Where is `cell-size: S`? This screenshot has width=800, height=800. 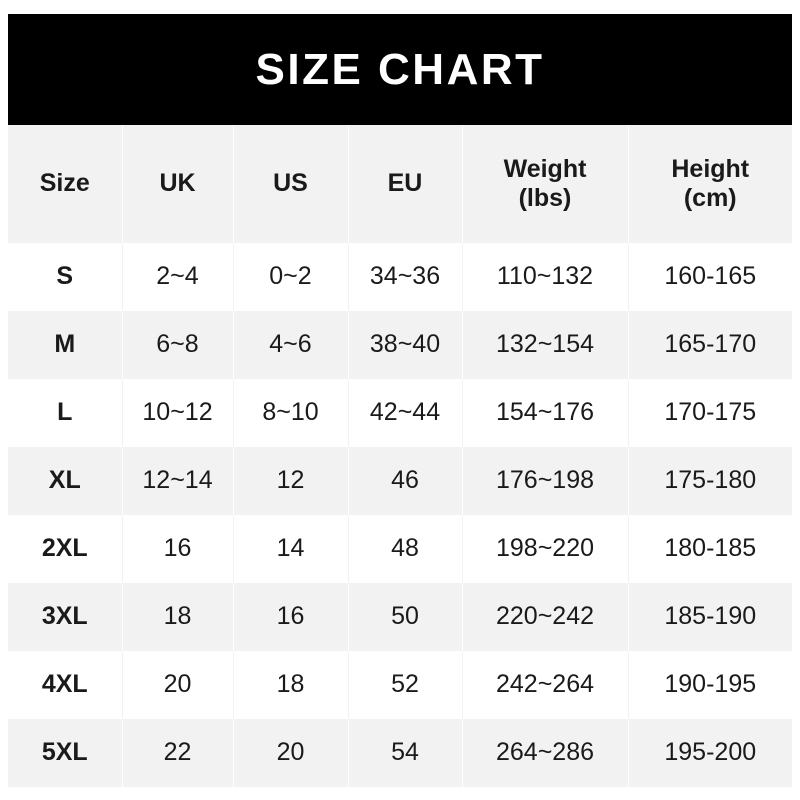
cell-size: S is located at coordinates (65, 277).